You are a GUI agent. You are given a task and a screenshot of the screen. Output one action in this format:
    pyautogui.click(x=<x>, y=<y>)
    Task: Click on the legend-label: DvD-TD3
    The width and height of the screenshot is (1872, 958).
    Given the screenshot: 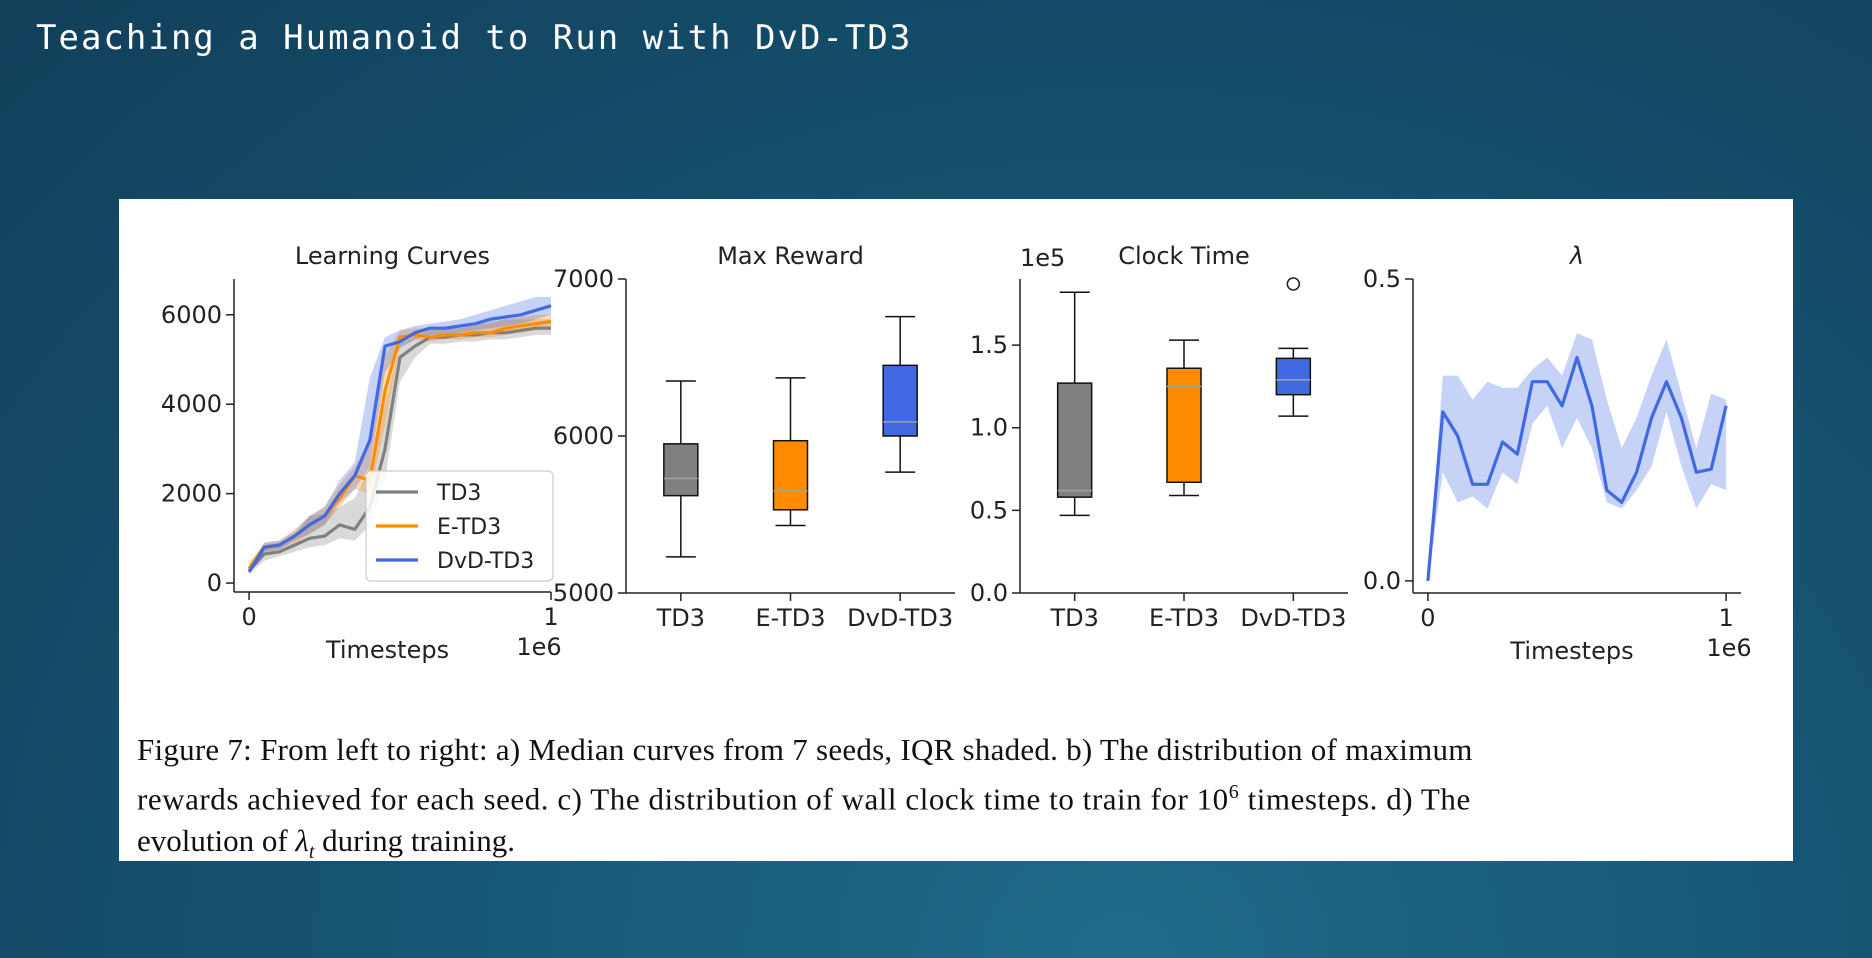 What is the action you would take?
    pyautogui.click(x=485, y=561)
    